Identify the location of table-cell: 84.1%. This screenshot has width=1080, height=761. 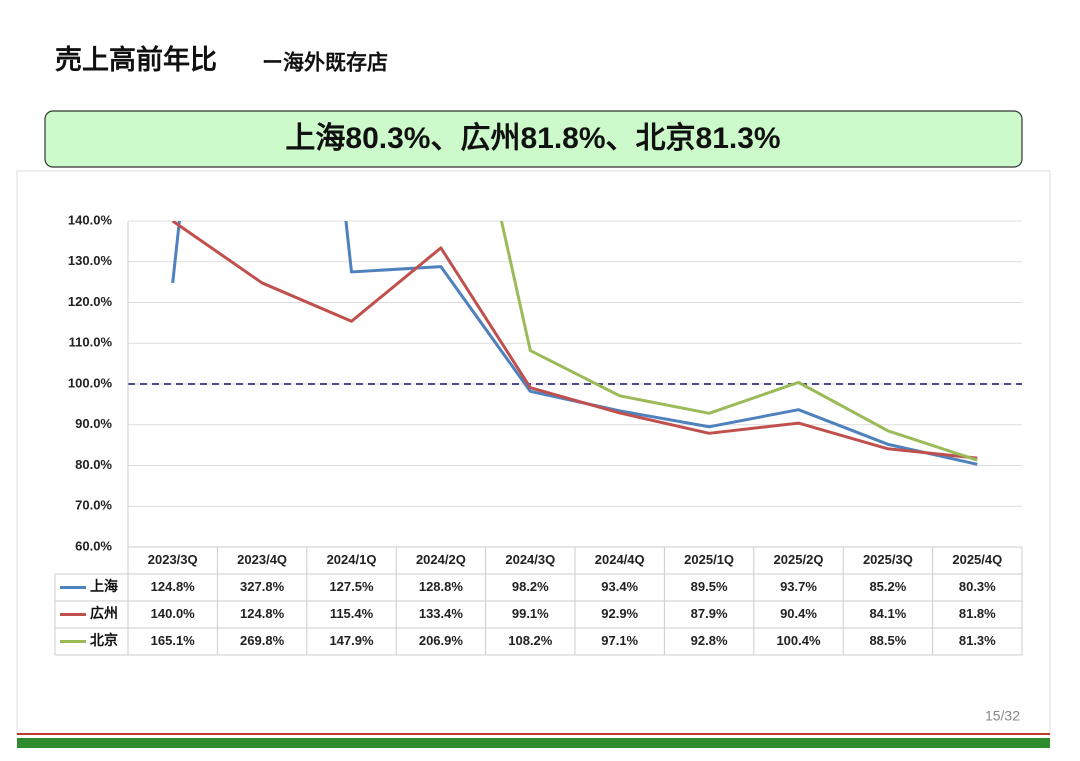
(887, 613).